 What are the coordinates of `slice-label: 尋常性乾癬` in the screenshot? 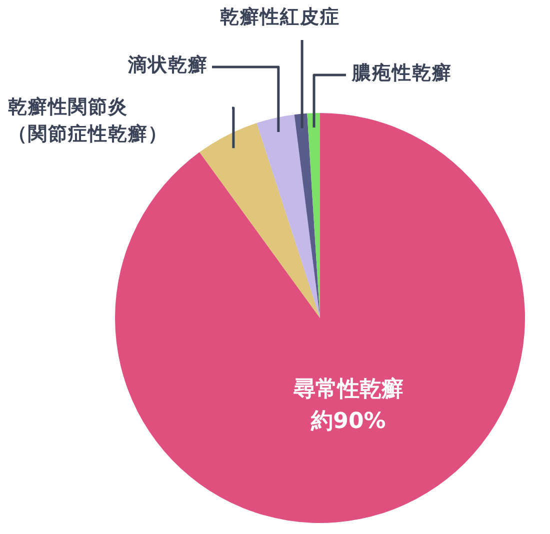 It's located at (348, 390).